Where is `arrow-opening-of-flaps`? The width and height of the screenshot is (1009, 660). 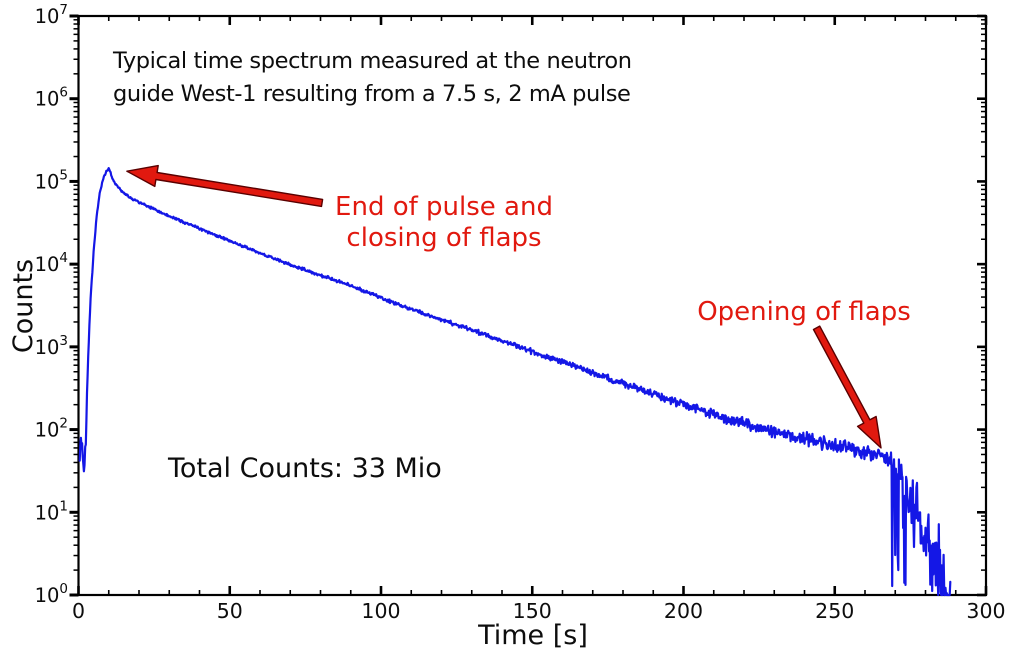 arrow-opening-of-flaps is located at coordinates (847, 387).